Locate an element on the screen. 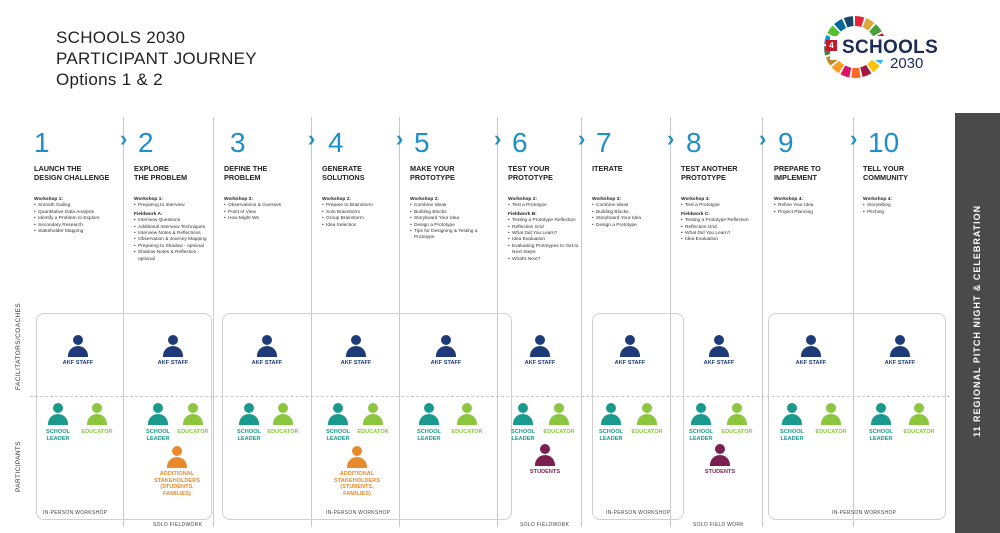 The width and height of the screenshot is (1000, 533). participants-label: PARTICIPANTS is located at coordinates (18, 466).